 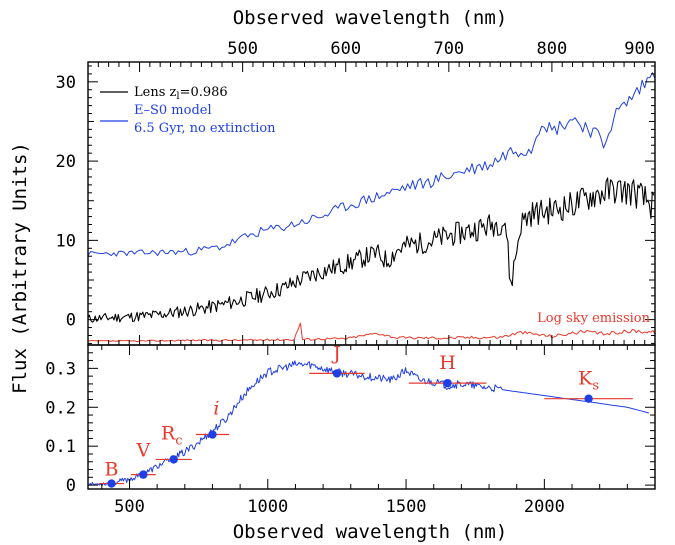 What do you see at coordinates (544, 507) in the screenshot?
I see `bottom-x-tick-label: 2000` at bounding box center [544, 507].